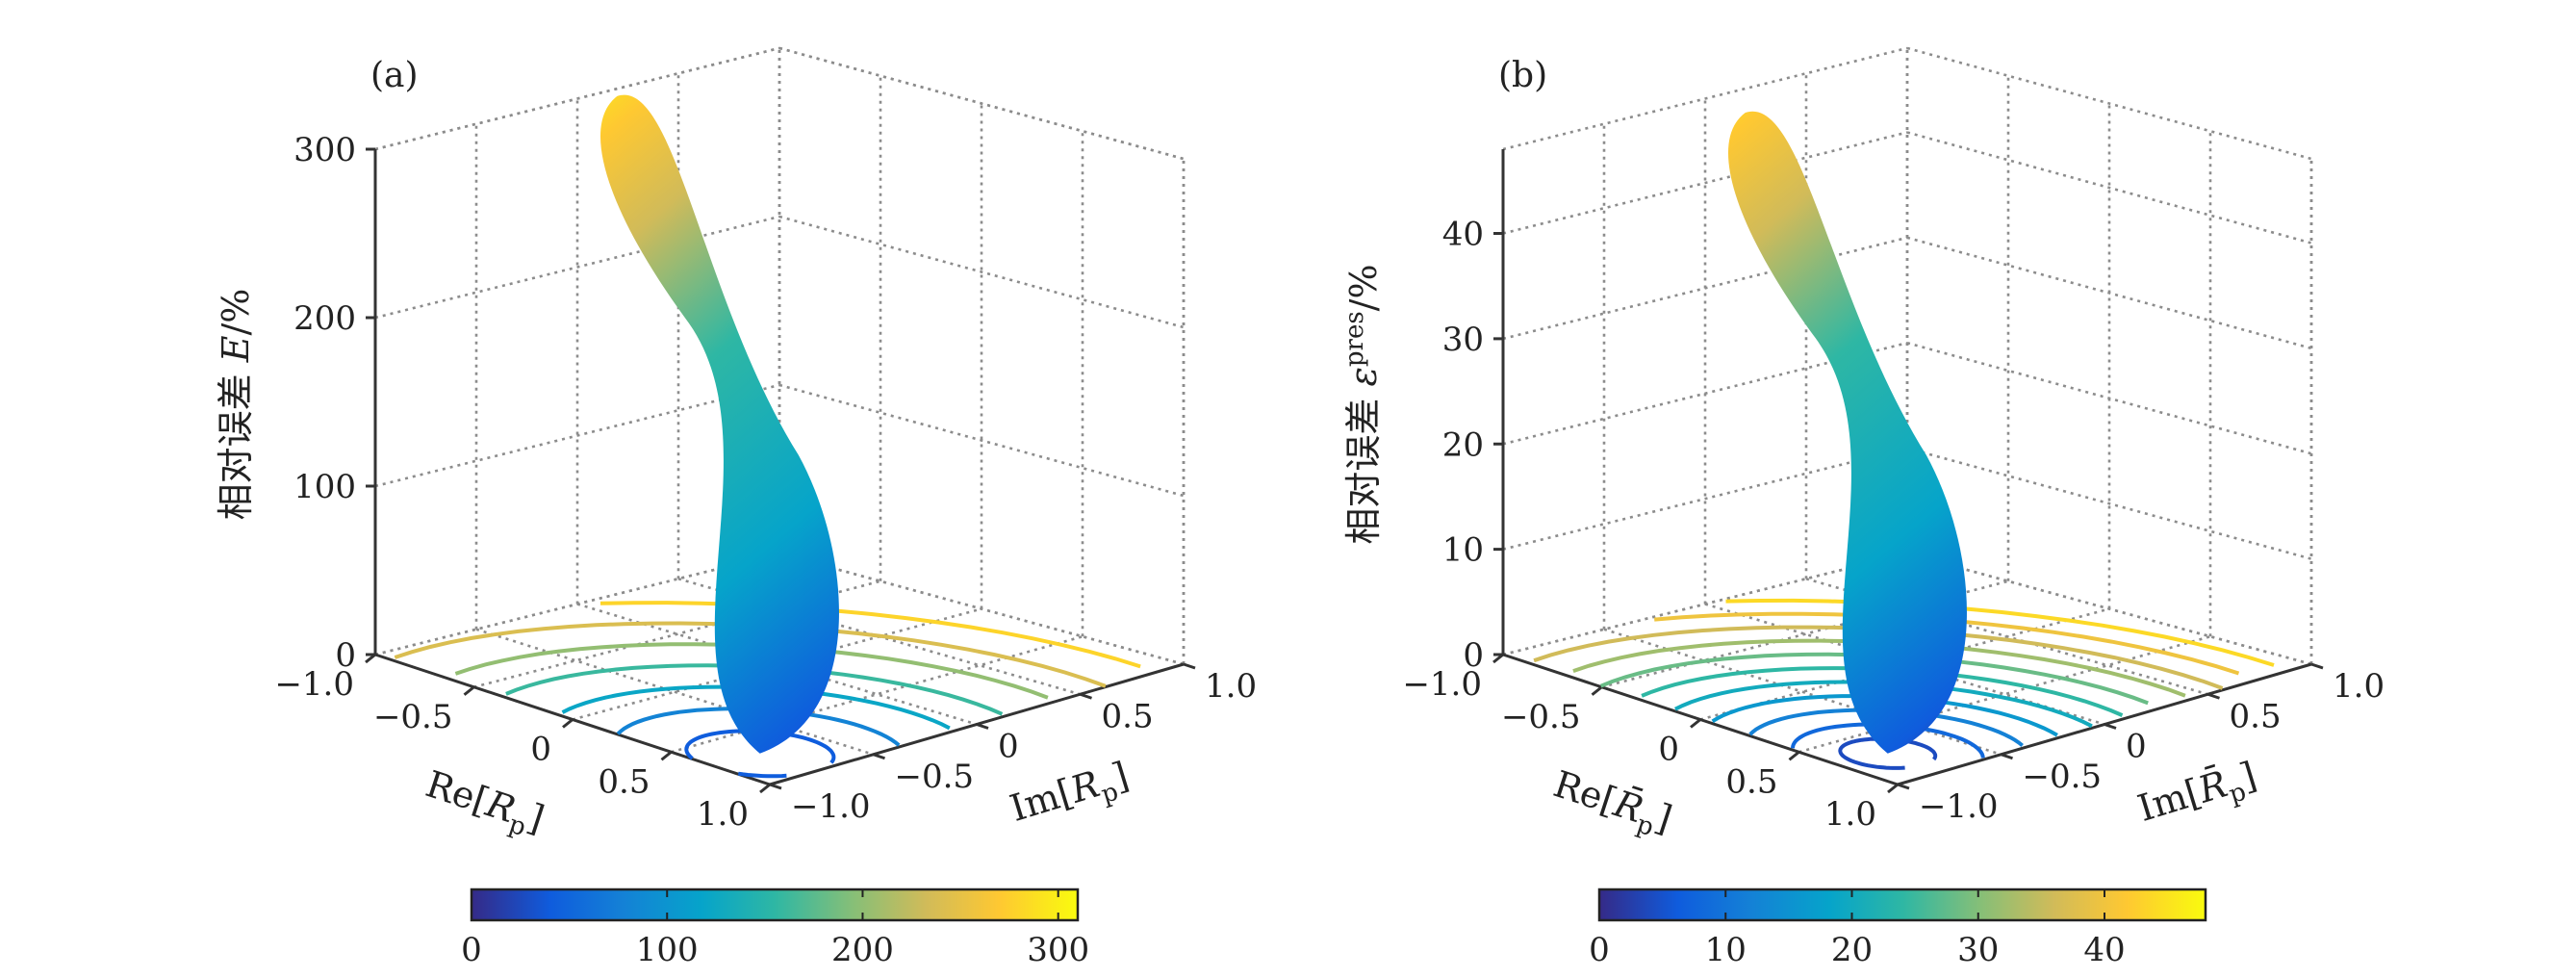 The height and width of the screenshot is (978, 2576). I want to click on z-tick-label: 10, so click(1463, 550).